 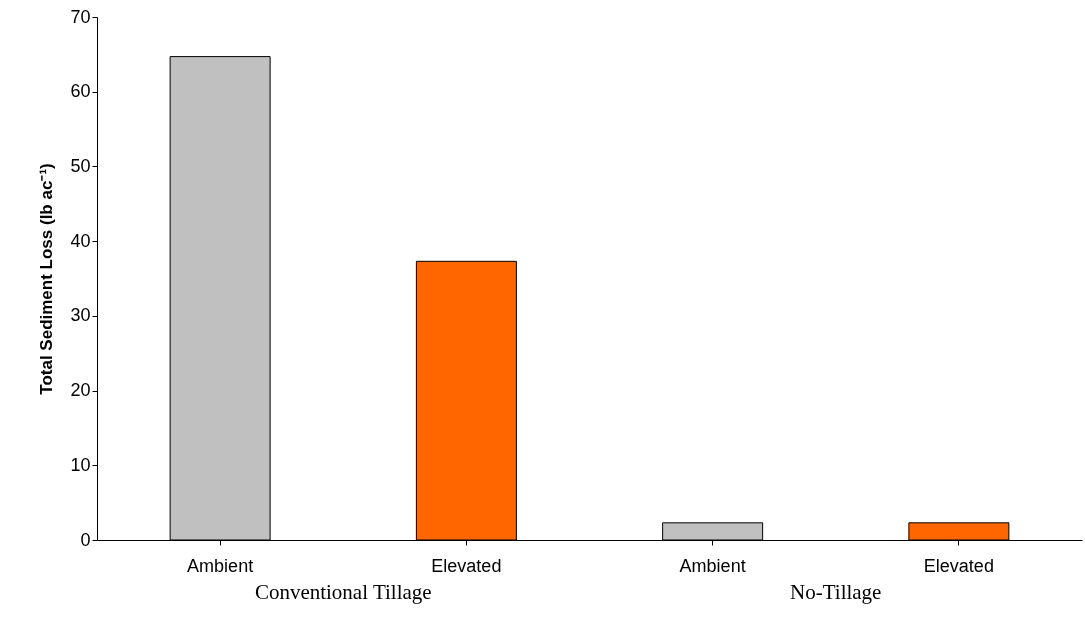 What do you see at coordinates (80, 240) in the screenshot?
I see `y-tick-label: 40` at bounding box center [80, 240].